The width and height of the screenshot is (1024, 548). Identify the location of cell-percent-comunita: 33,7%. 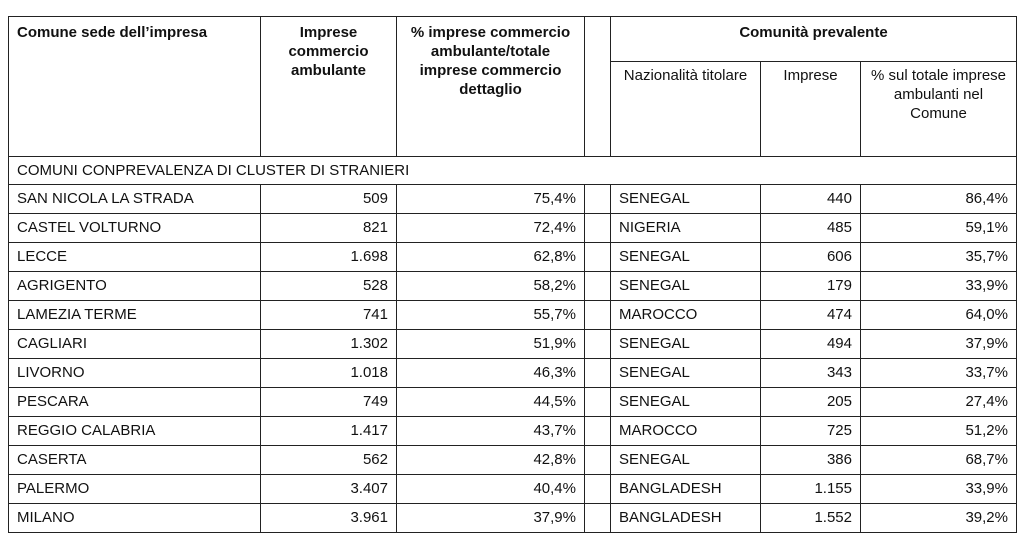
(938, 373).